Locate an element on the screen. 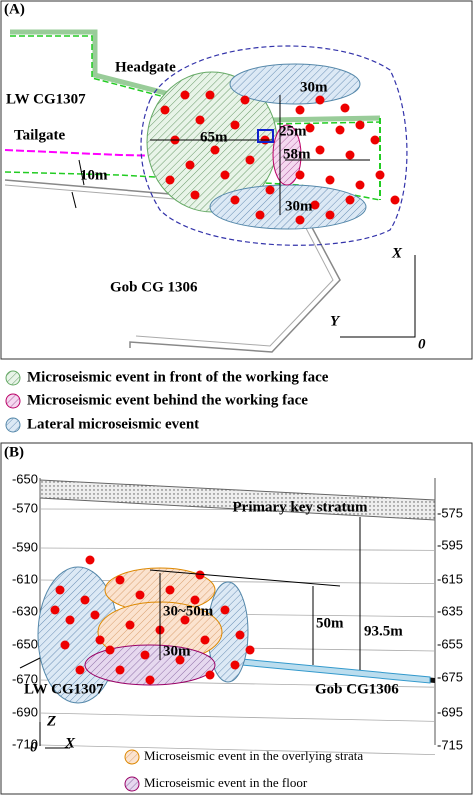 Image resolution: width=474 pixels, height=795 pixels. tick-label: -570 is located at coordinates (25, 507).